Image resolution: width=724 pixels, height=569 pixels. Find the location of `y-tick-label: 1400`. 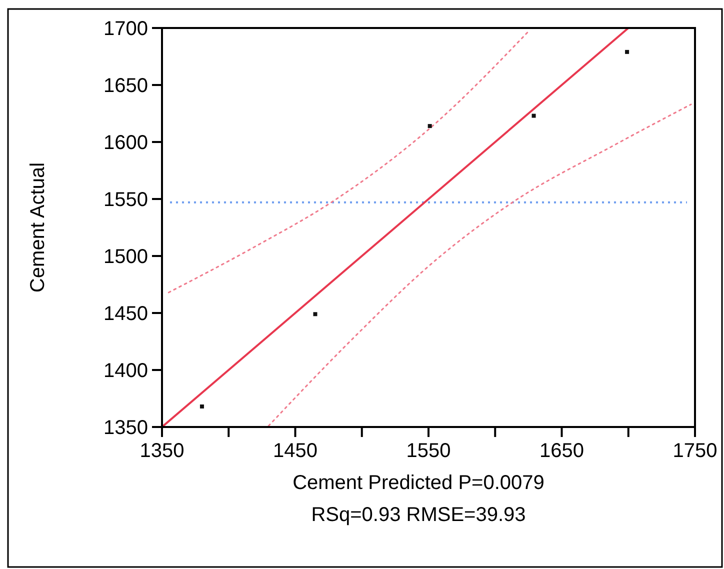

y-tick-label: 1400 is located at coordinates (126, 371).